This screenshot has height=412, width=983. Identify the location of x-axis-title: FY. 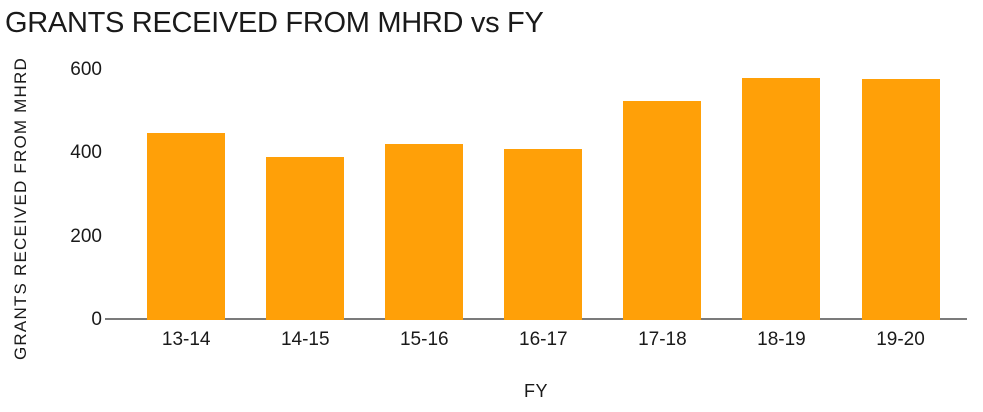
(535, 391).